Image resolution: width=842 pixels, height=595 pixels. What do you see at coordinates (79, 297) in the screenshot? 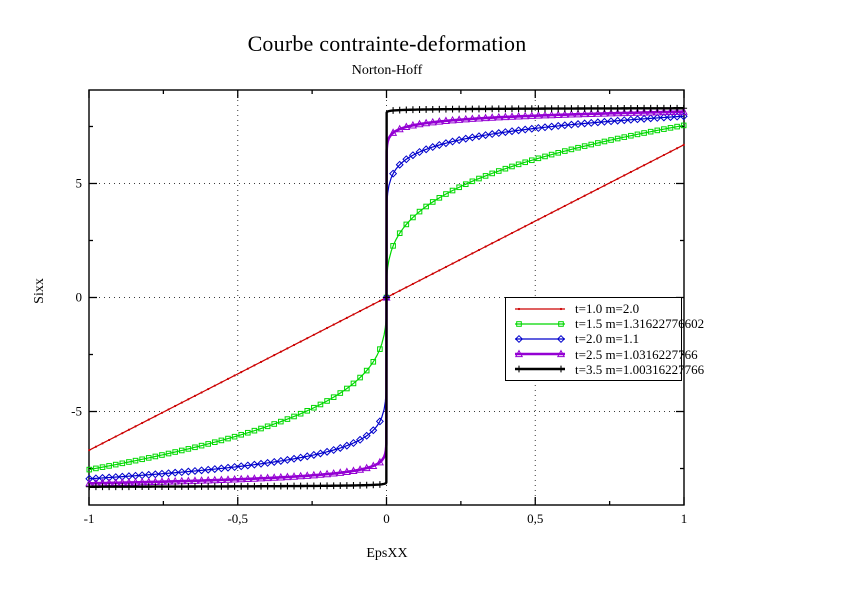
I see `y-tick-label: 0` at bounding box center [79, 297].